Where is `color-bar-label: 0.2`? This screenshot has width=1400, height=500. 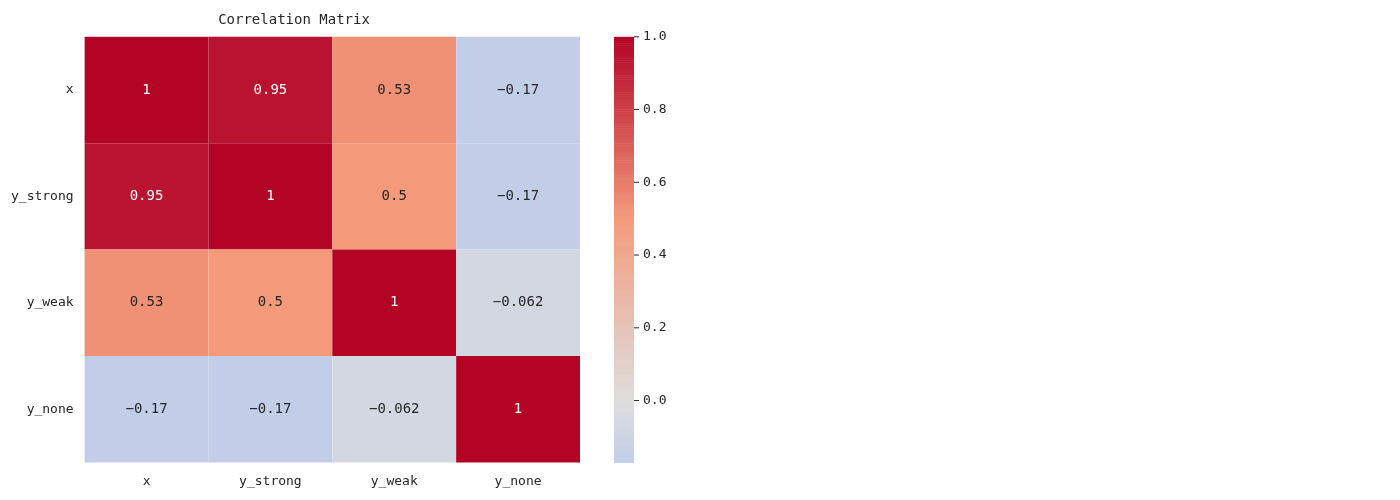 color-bar-label: 0.2 is located at coordinates (655, 327).